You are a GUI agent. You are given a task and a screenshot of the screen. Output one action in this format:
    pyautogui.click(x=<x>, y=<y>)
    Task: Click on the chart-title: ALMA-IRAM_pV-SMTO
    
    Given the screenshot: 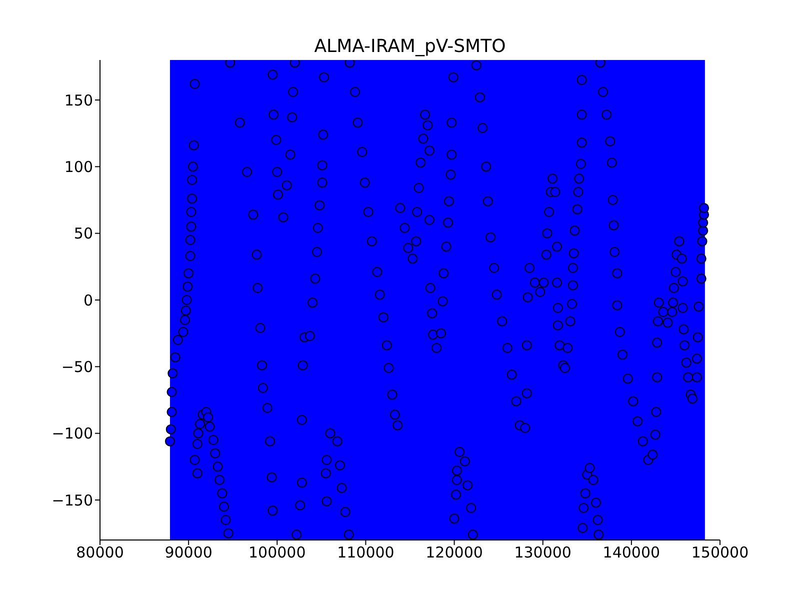 What is the action you would take?
    pyautogui.click(x=410, y=46)
    